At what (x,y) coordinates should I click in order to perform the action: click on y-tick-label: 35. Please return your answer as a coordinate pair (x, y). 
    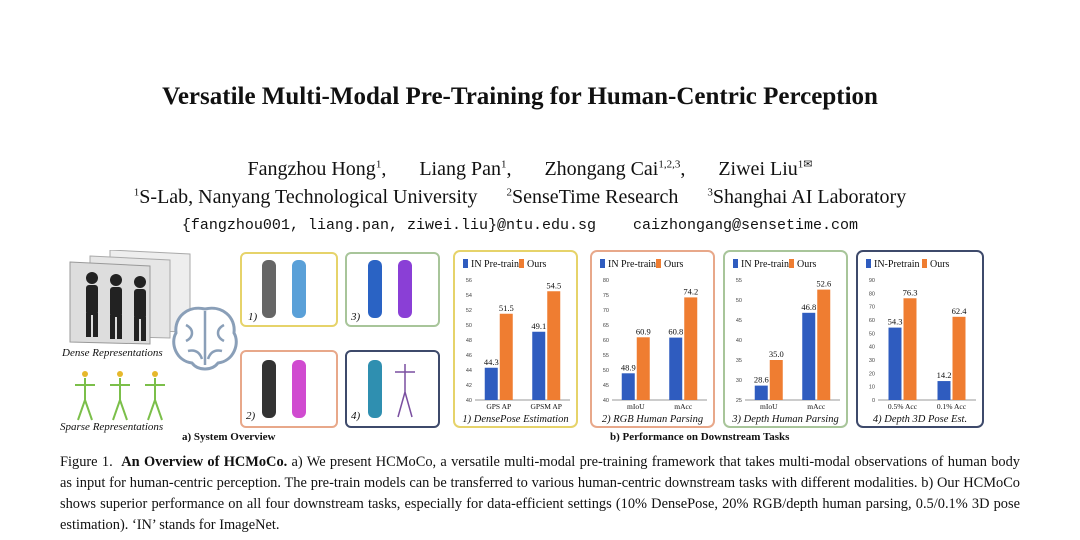
    Looking at the image, I should click on (739, 361).